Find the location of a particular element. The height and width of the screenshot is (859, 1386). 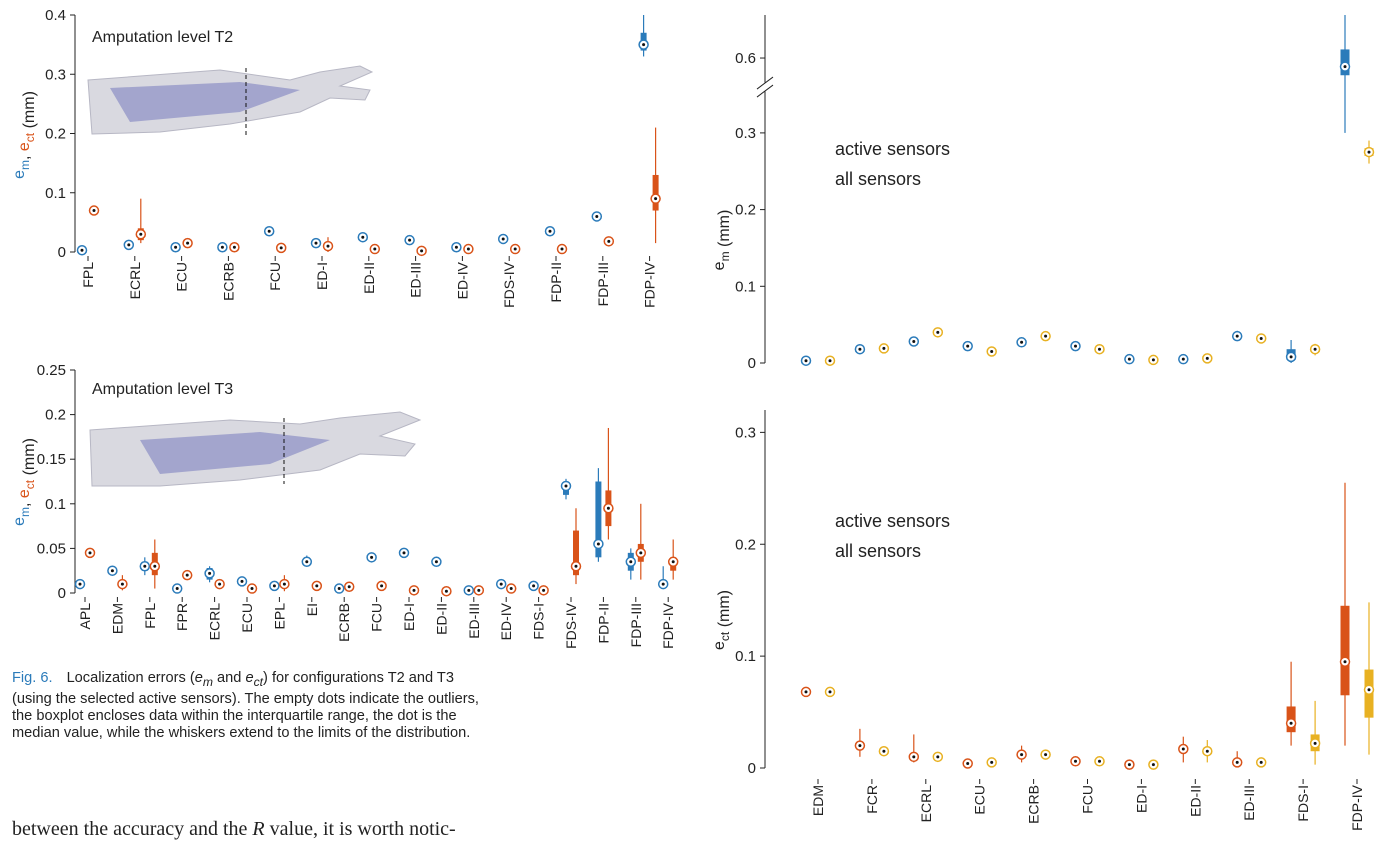

y-tick-label: 0.1 is located at coordinates (55, 504).